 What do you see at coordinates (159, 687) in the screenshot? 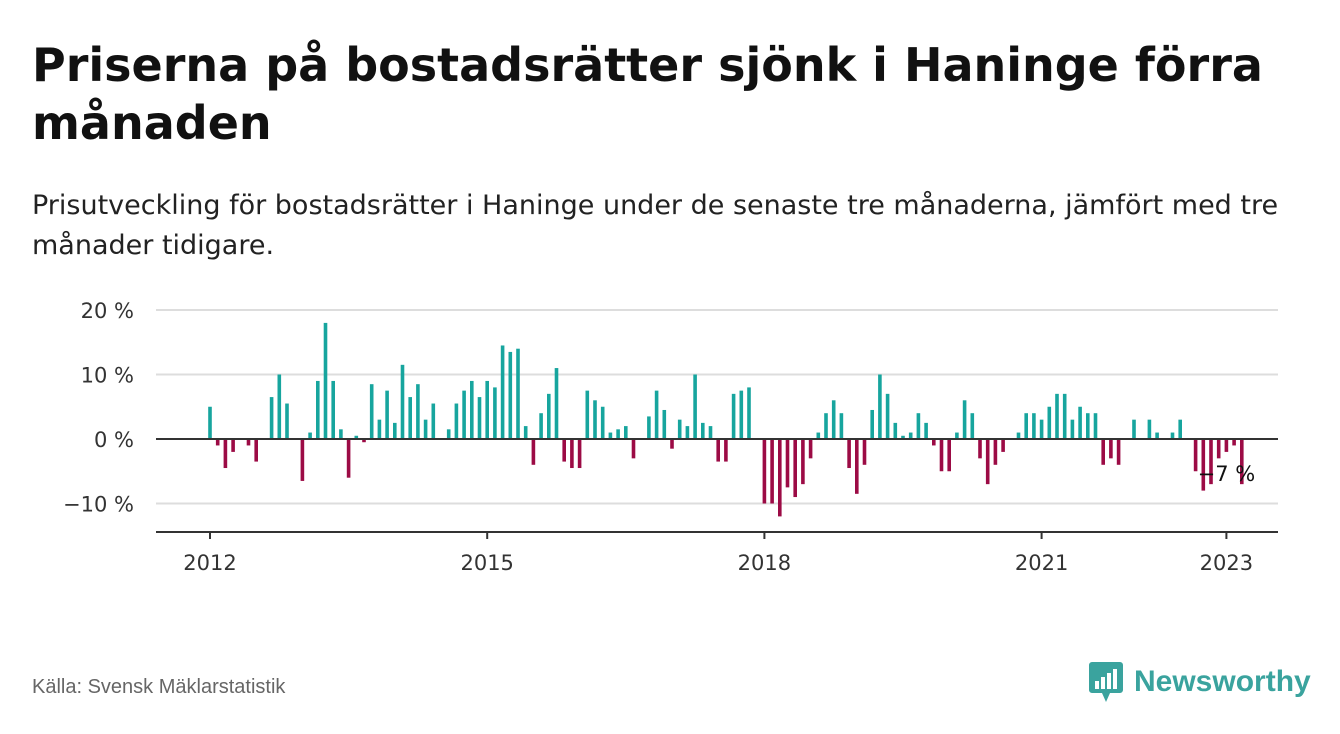
I see `source-note: Källa: Svensk Mäklarstatistik` at bounding box center [159, 687].